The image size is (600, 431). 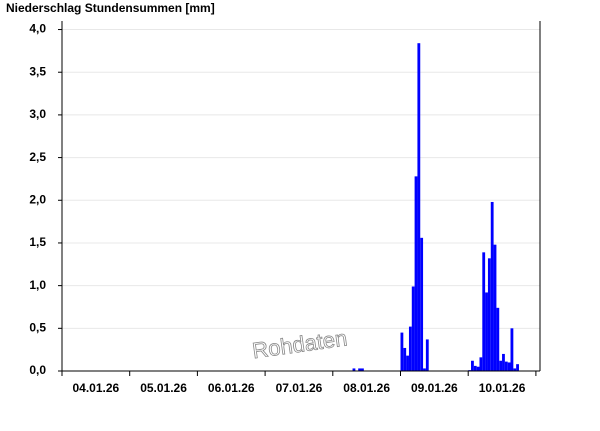 What do you see at coordinates (37, 327) in the screenshot?
I see `y-tick-label: 0,5` at bounding box center [37, 327].